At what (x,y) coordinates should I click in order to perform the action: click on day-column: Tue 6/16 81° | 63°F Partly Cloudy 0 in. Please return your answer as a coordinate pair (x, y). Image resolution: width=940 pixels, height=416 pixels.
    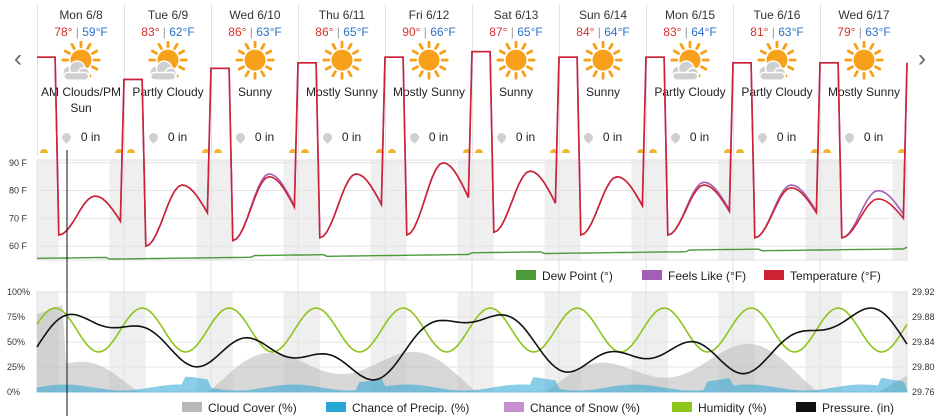
    Looking at the image, I should click on (776, 80).